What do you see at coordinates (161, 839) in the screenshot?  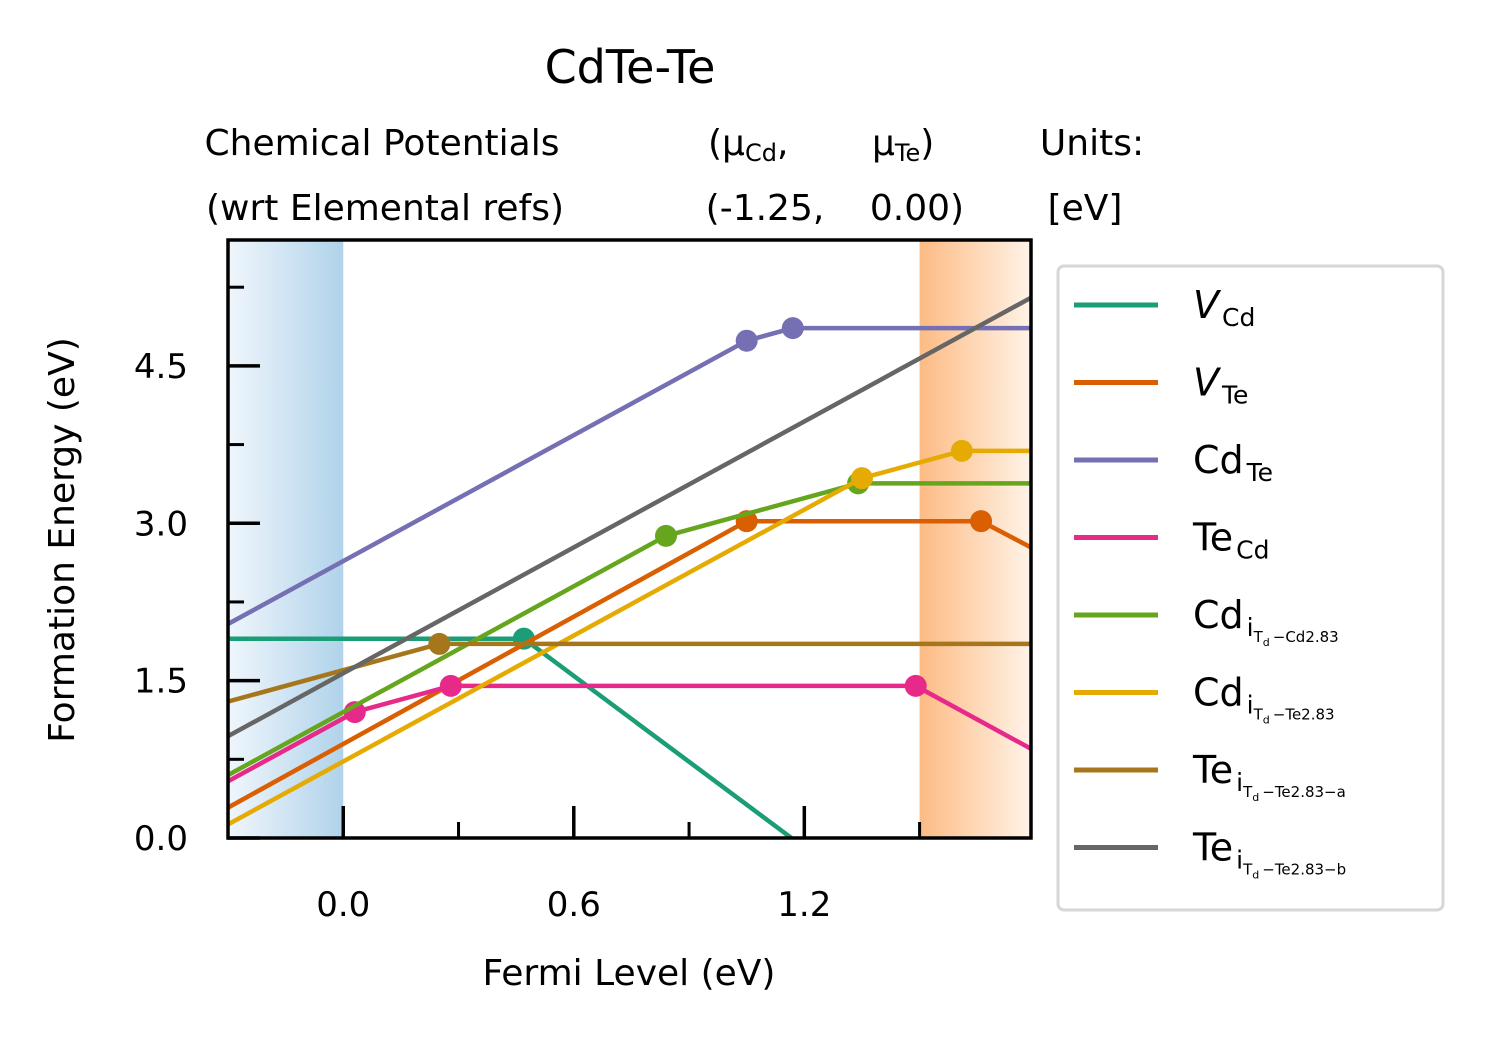 I see `y-tick-label: 0.0` at bounding box center [161, 839].